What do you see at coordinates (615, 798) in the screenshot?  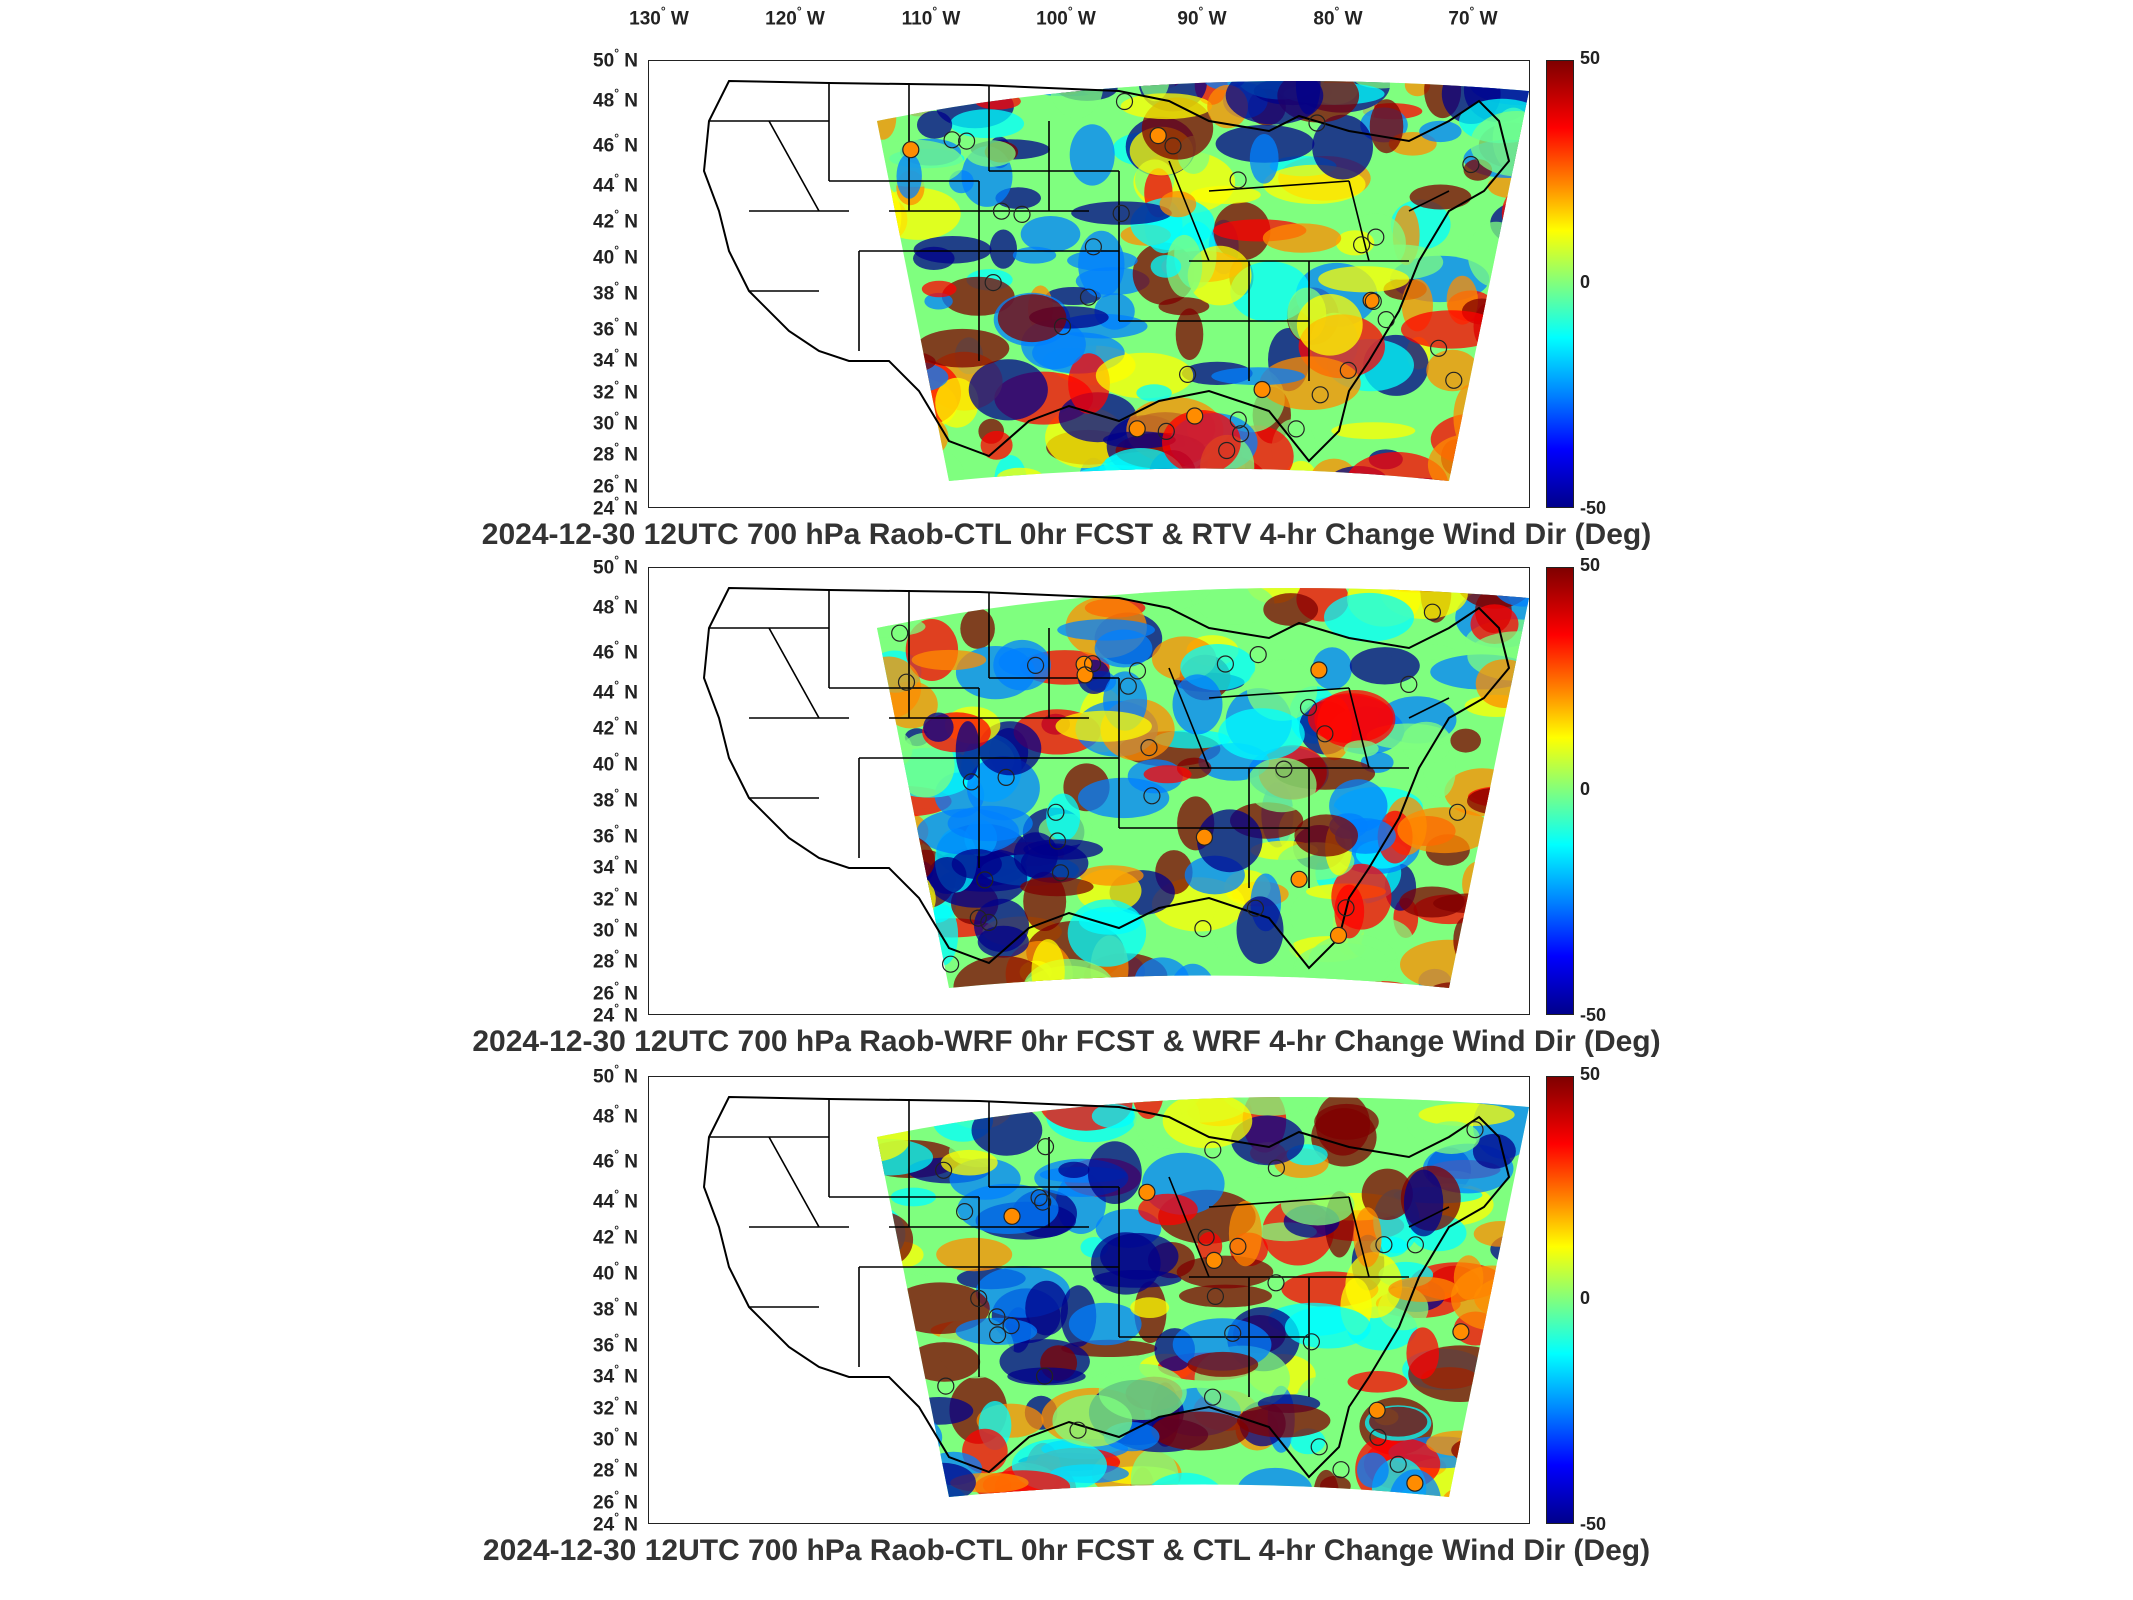 I see `latitude-label: 38° N` at bounding box center [615, 798].